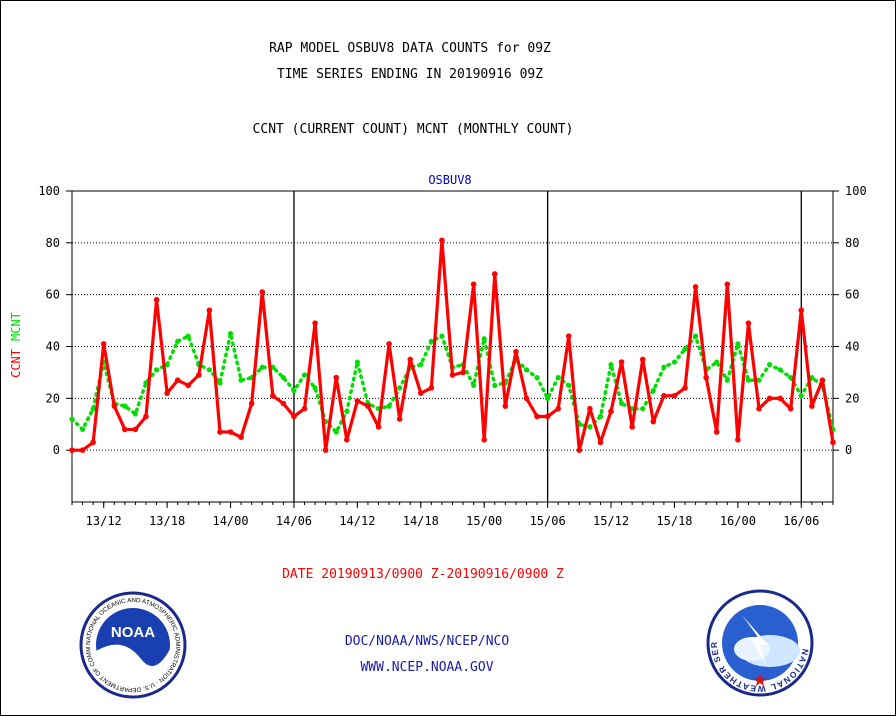 This screenshot has height=716, width=896. What do you see at coordinates (53, 347) in the screenshot?
I see `y-tick-label-left: 40` at bounding box center [53, 347].